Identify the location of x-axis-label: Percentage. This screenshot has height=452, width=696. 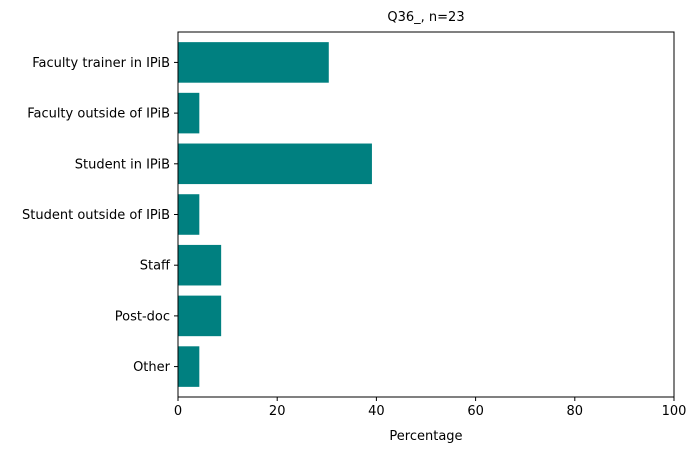
(425, 436).